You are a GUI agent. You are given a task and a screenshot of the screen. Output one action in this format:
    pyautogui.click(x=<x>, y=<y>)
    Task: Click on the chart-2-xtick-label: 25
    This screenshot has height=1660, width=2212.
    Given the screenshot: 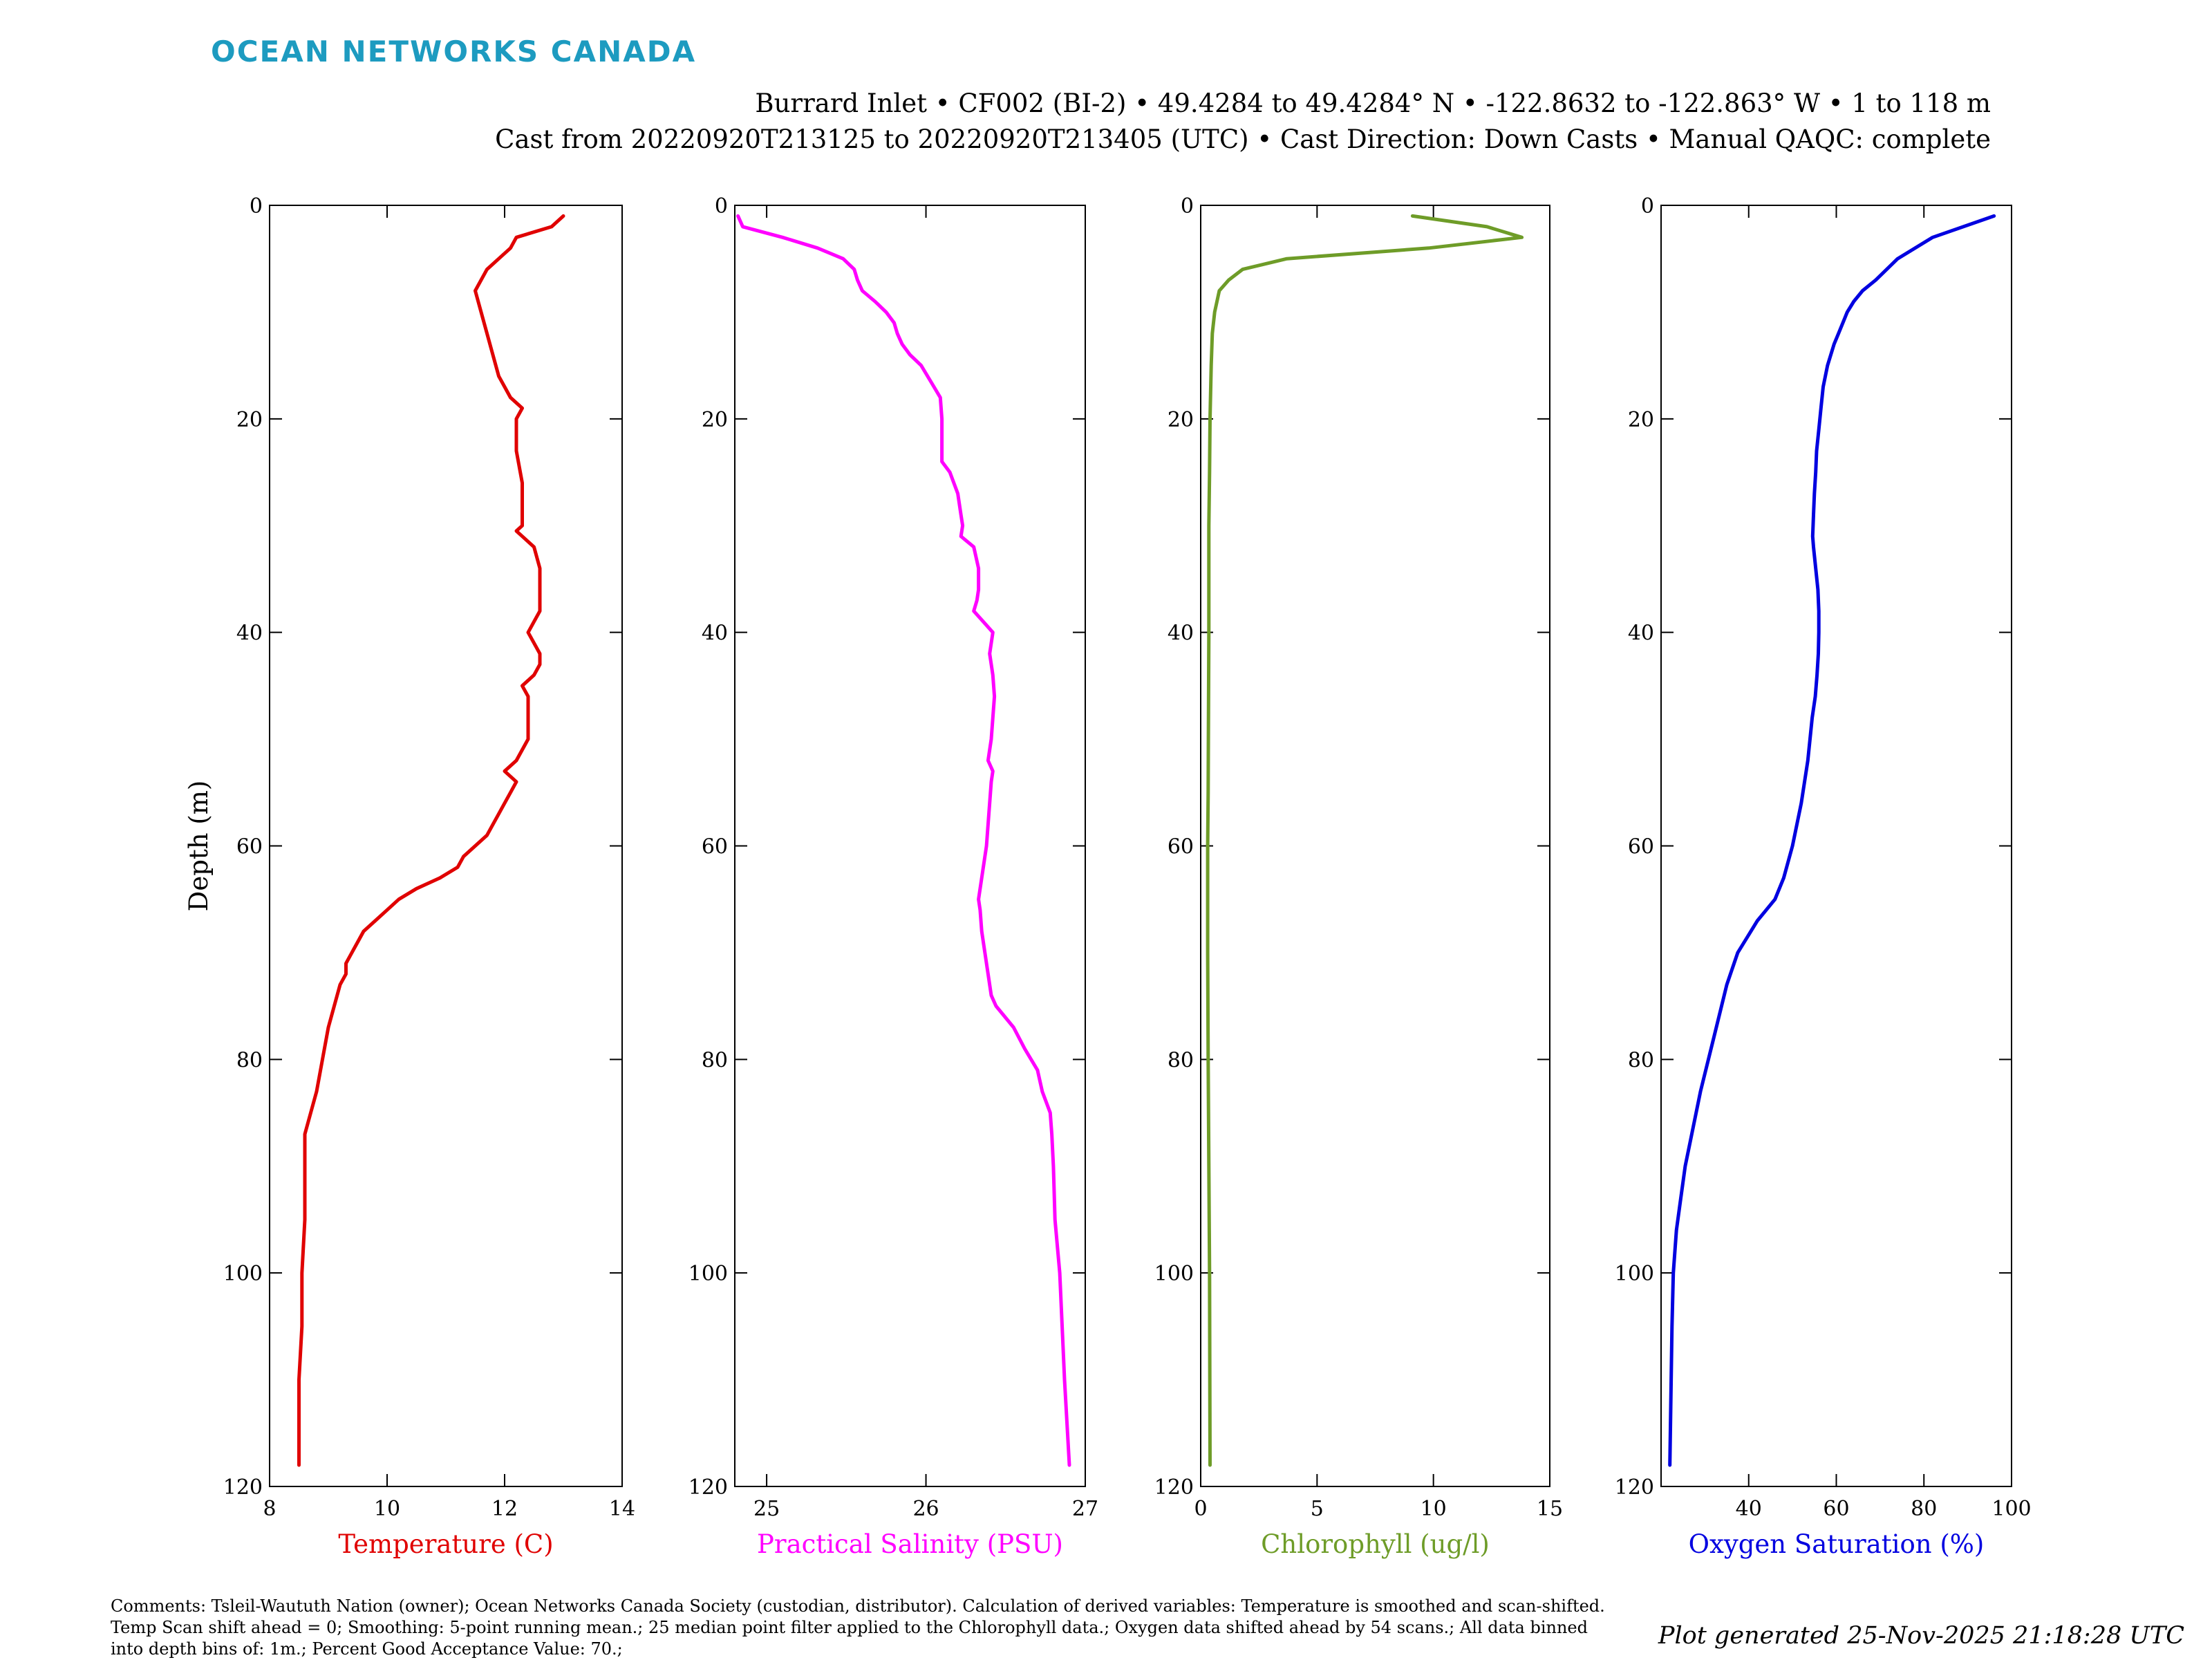 What is the action you would take?
    pyautogui.click(x=766, y=1509)
    